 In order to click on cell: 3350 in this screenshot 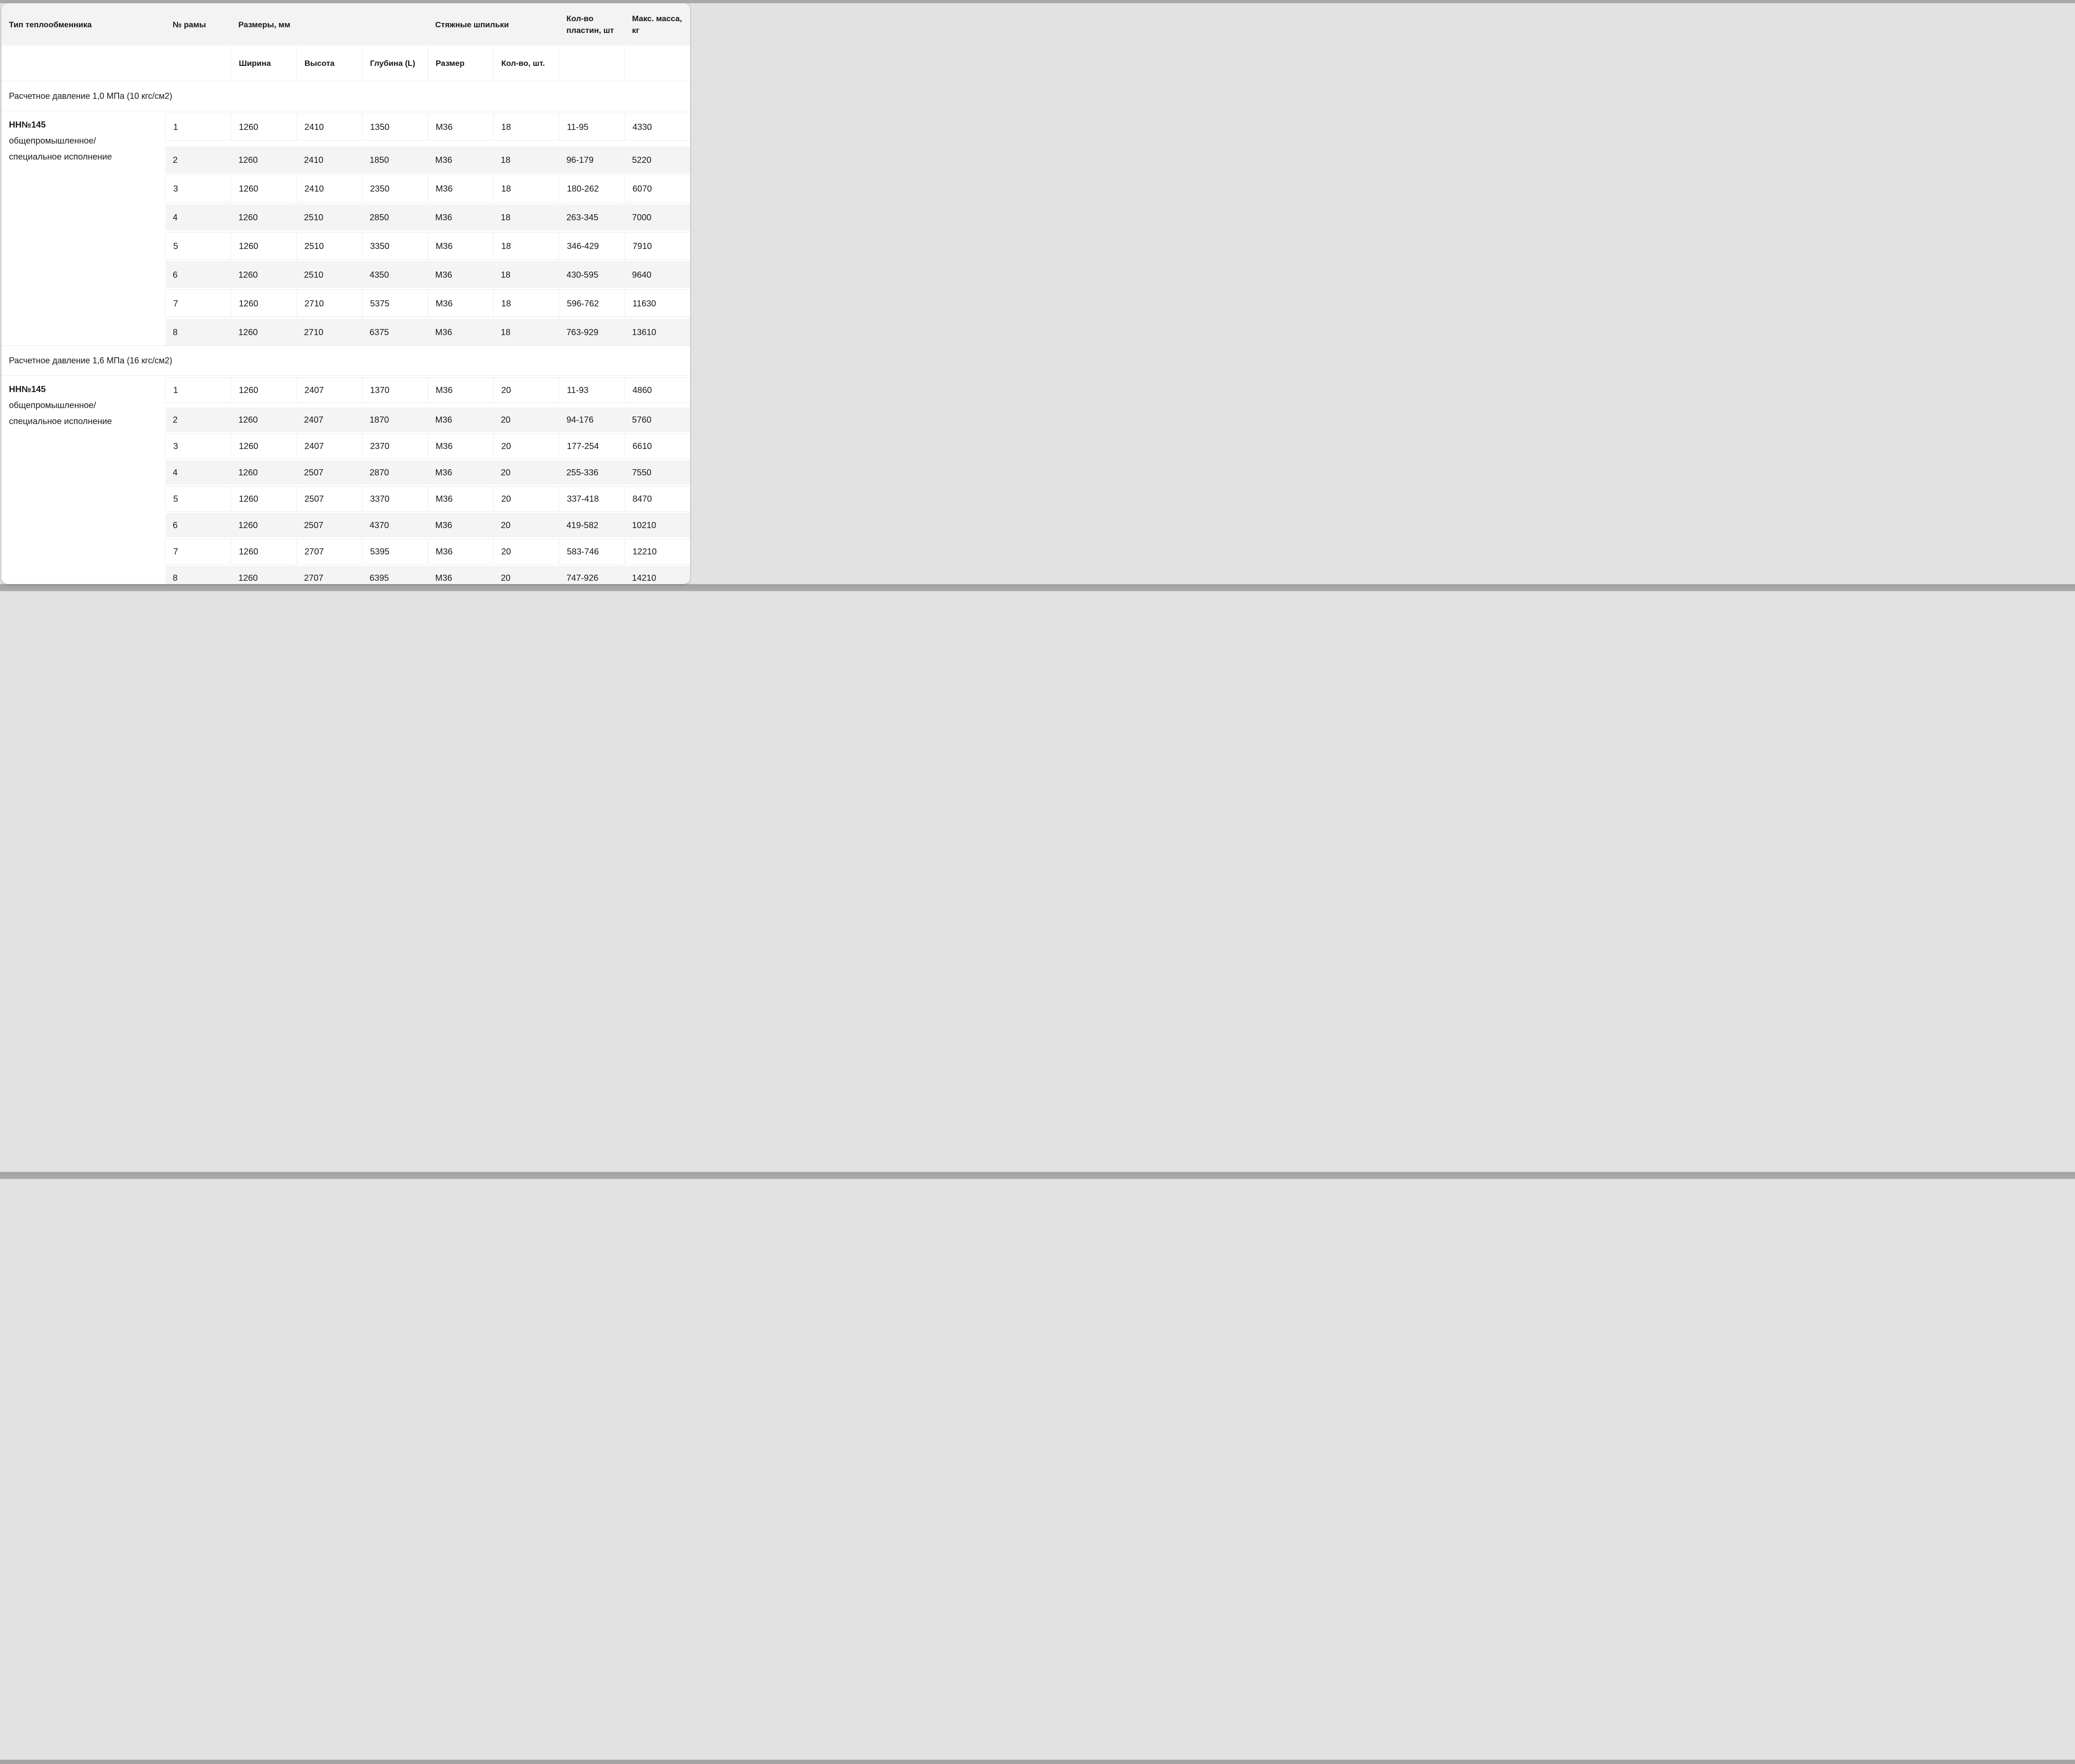, I will do `click(395, 246)`.